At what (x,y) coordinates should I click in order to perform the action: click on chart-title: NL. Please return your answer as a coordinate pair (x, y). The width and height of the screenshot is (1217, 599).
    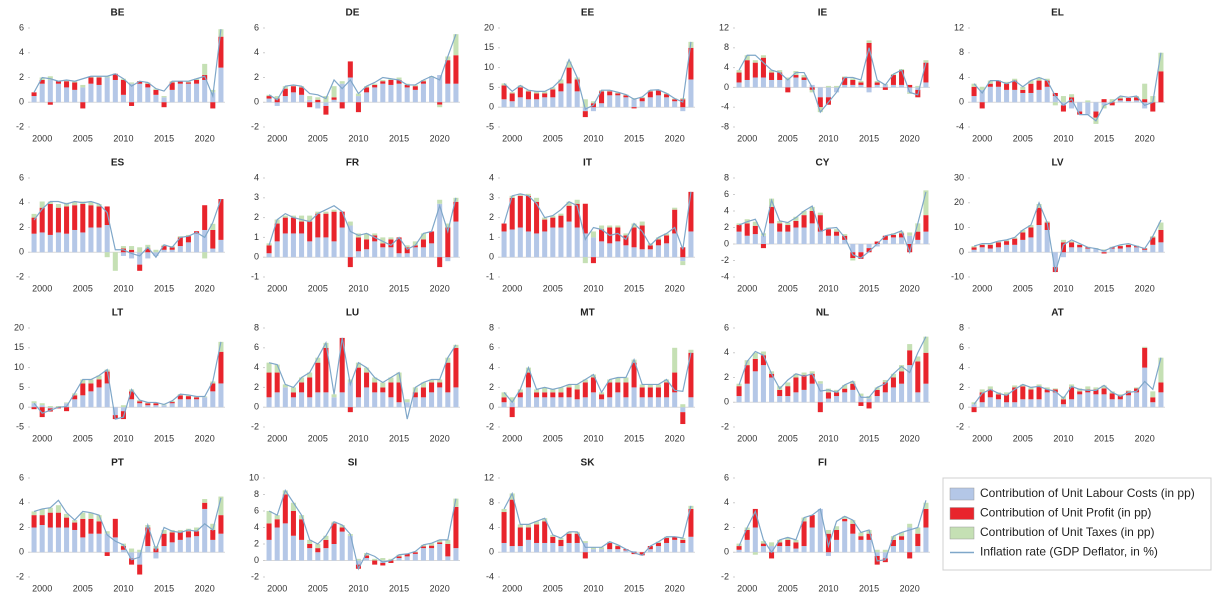
    Looking at the image, I should click on (822, 313).